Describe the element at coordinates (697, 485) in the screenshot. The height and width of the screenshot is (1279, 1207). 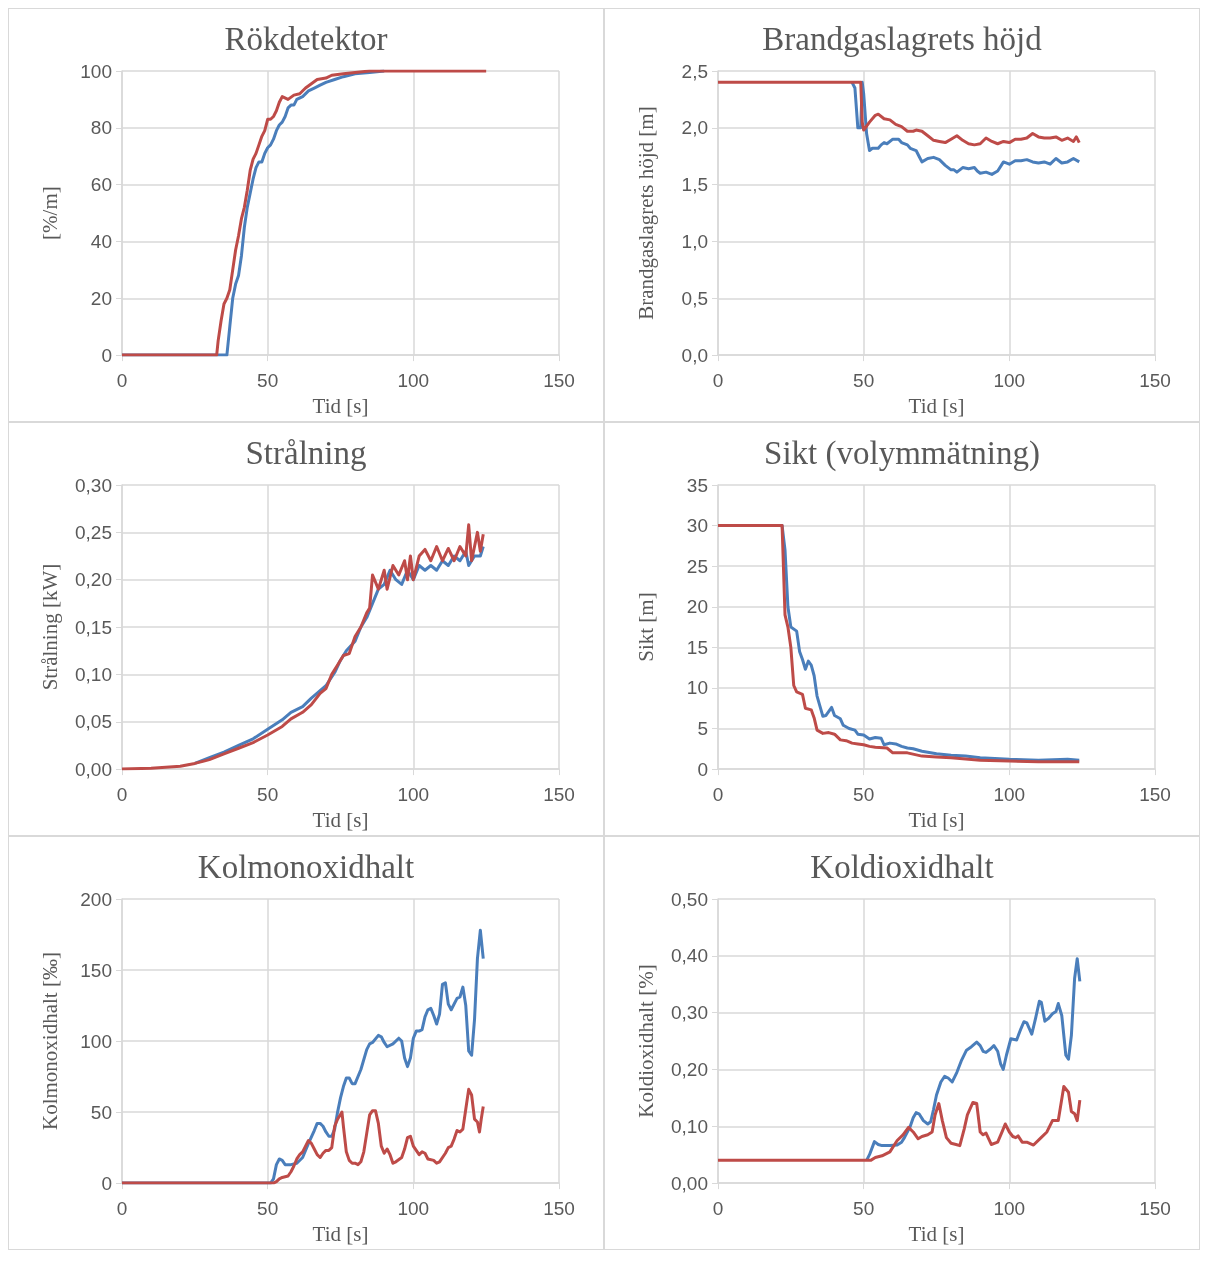
I see `y-tick-label: 35` at that location.